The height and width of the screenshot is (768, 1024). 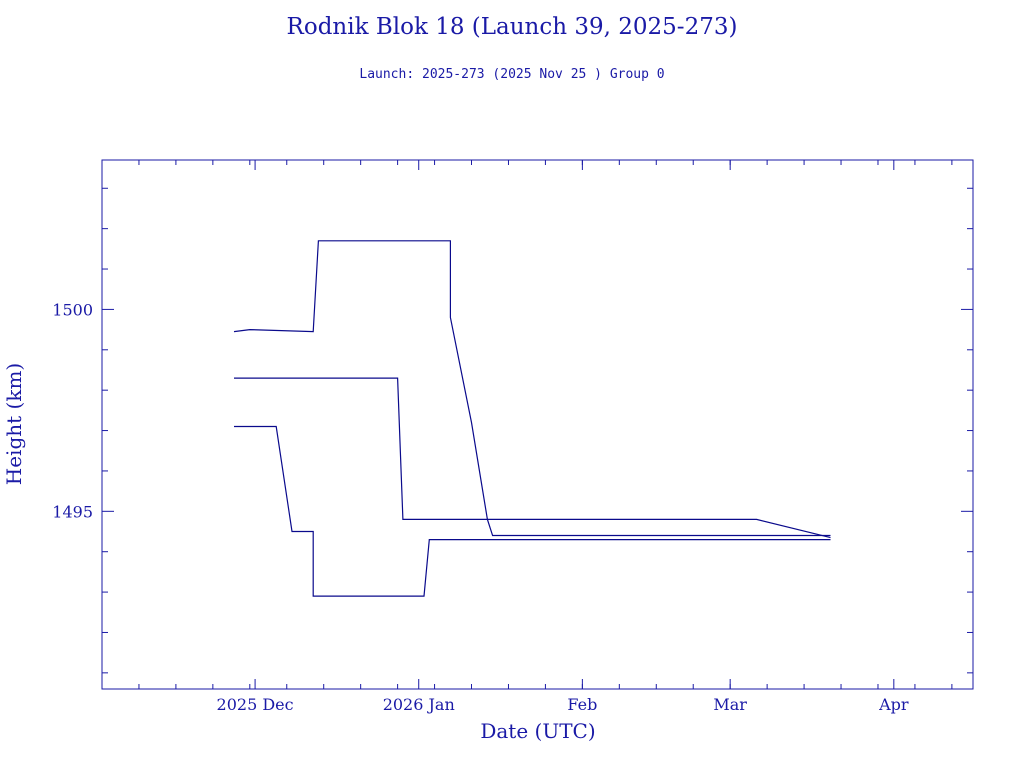 What do you see at coordinates (512, 74) in the screenshot?
I see `chart-subtitle: Launch: 2025-273 (2025 Nov 25 ) Group 0` at bounding box center [512, 74].